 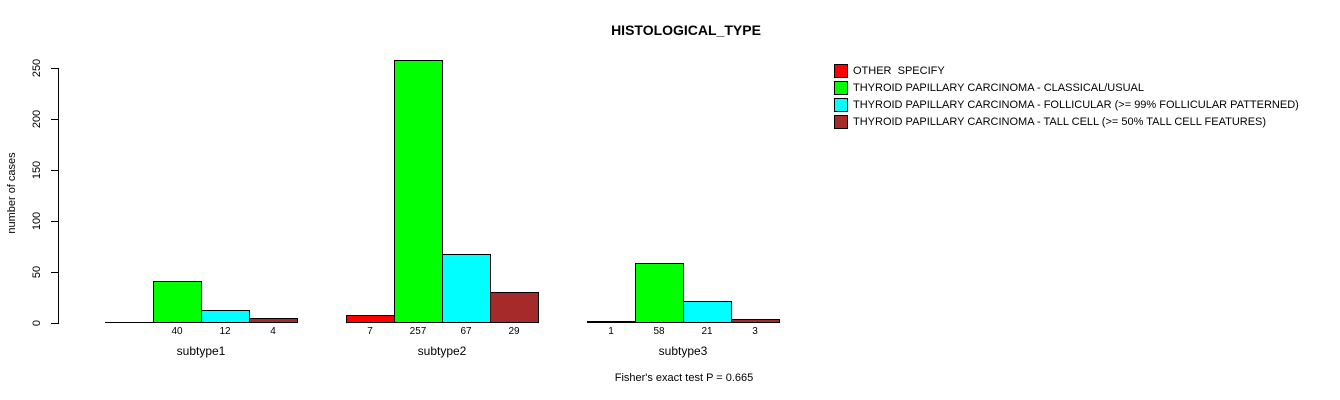 I want to click on y-tick-label: 50, so click(x=37, y=272).